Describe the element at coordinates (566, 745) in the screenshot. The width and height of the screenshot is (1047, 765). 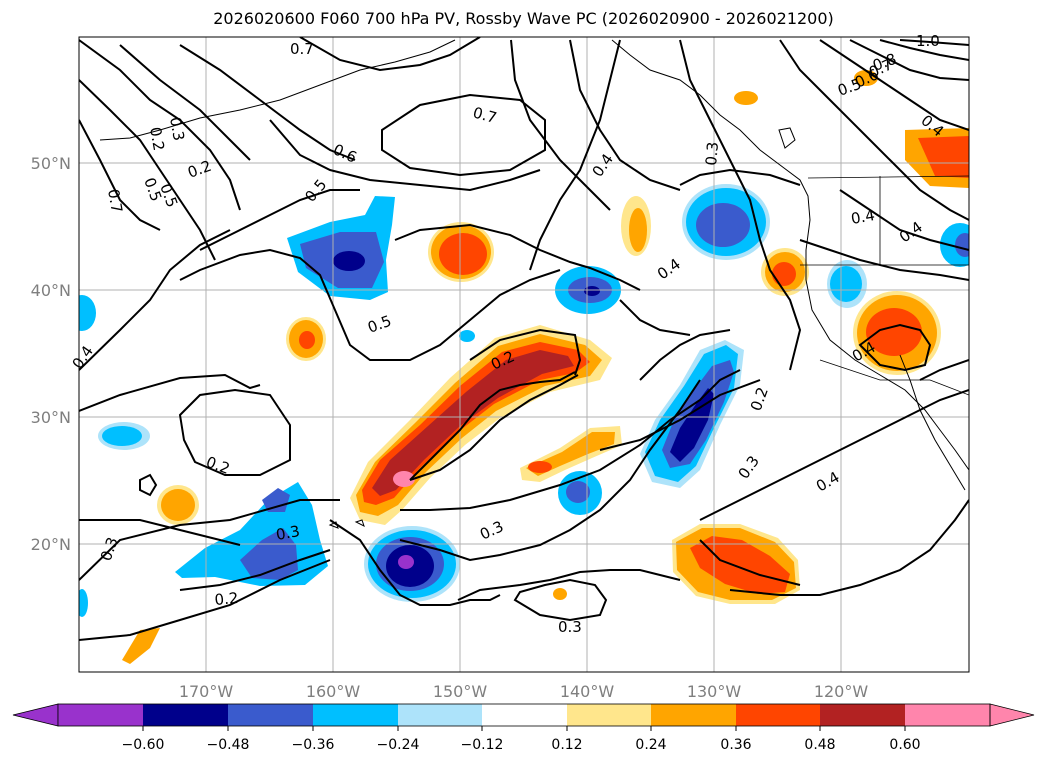
I see `colorbar-tick-label: 0.12` at that location.